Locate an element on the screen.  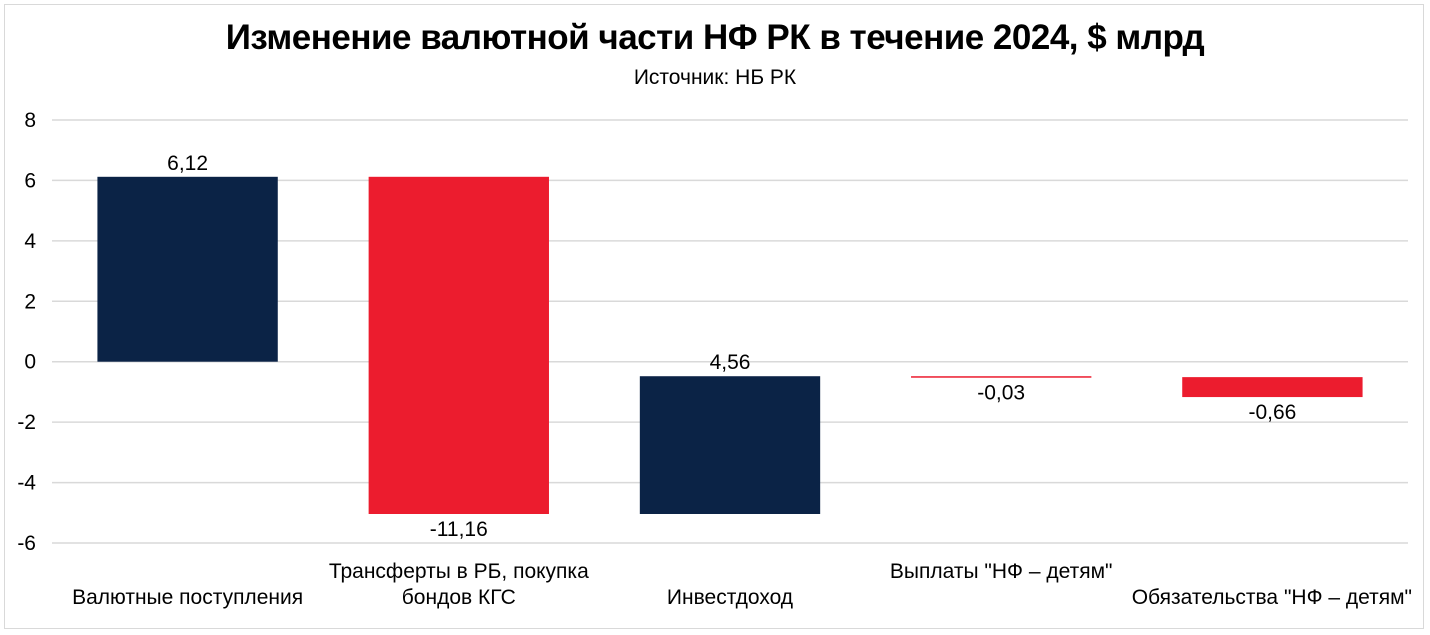
chart-subtitle: Источник: НБ РК is located at coordinates (715, 77).